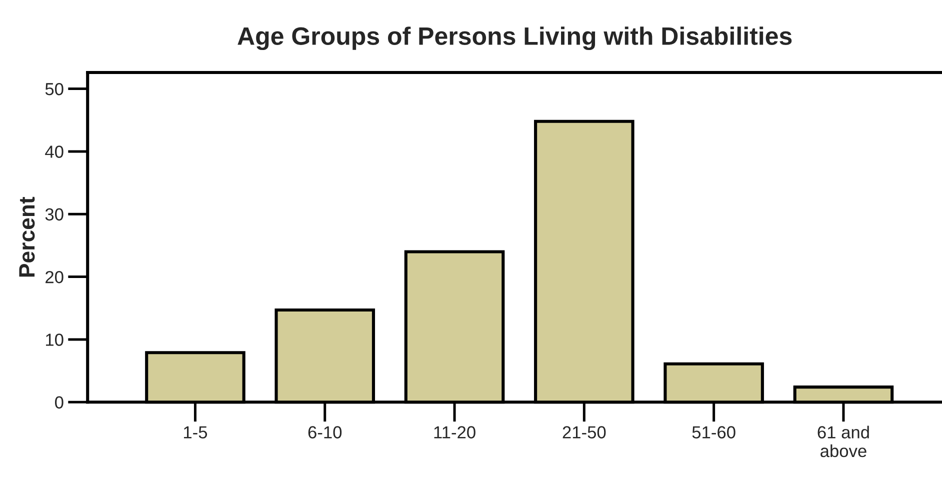  What do you see at coordinates (325, 432) in the screenshot?
I see `x-tick-label: 6-10` at bounding box center [325, 432].